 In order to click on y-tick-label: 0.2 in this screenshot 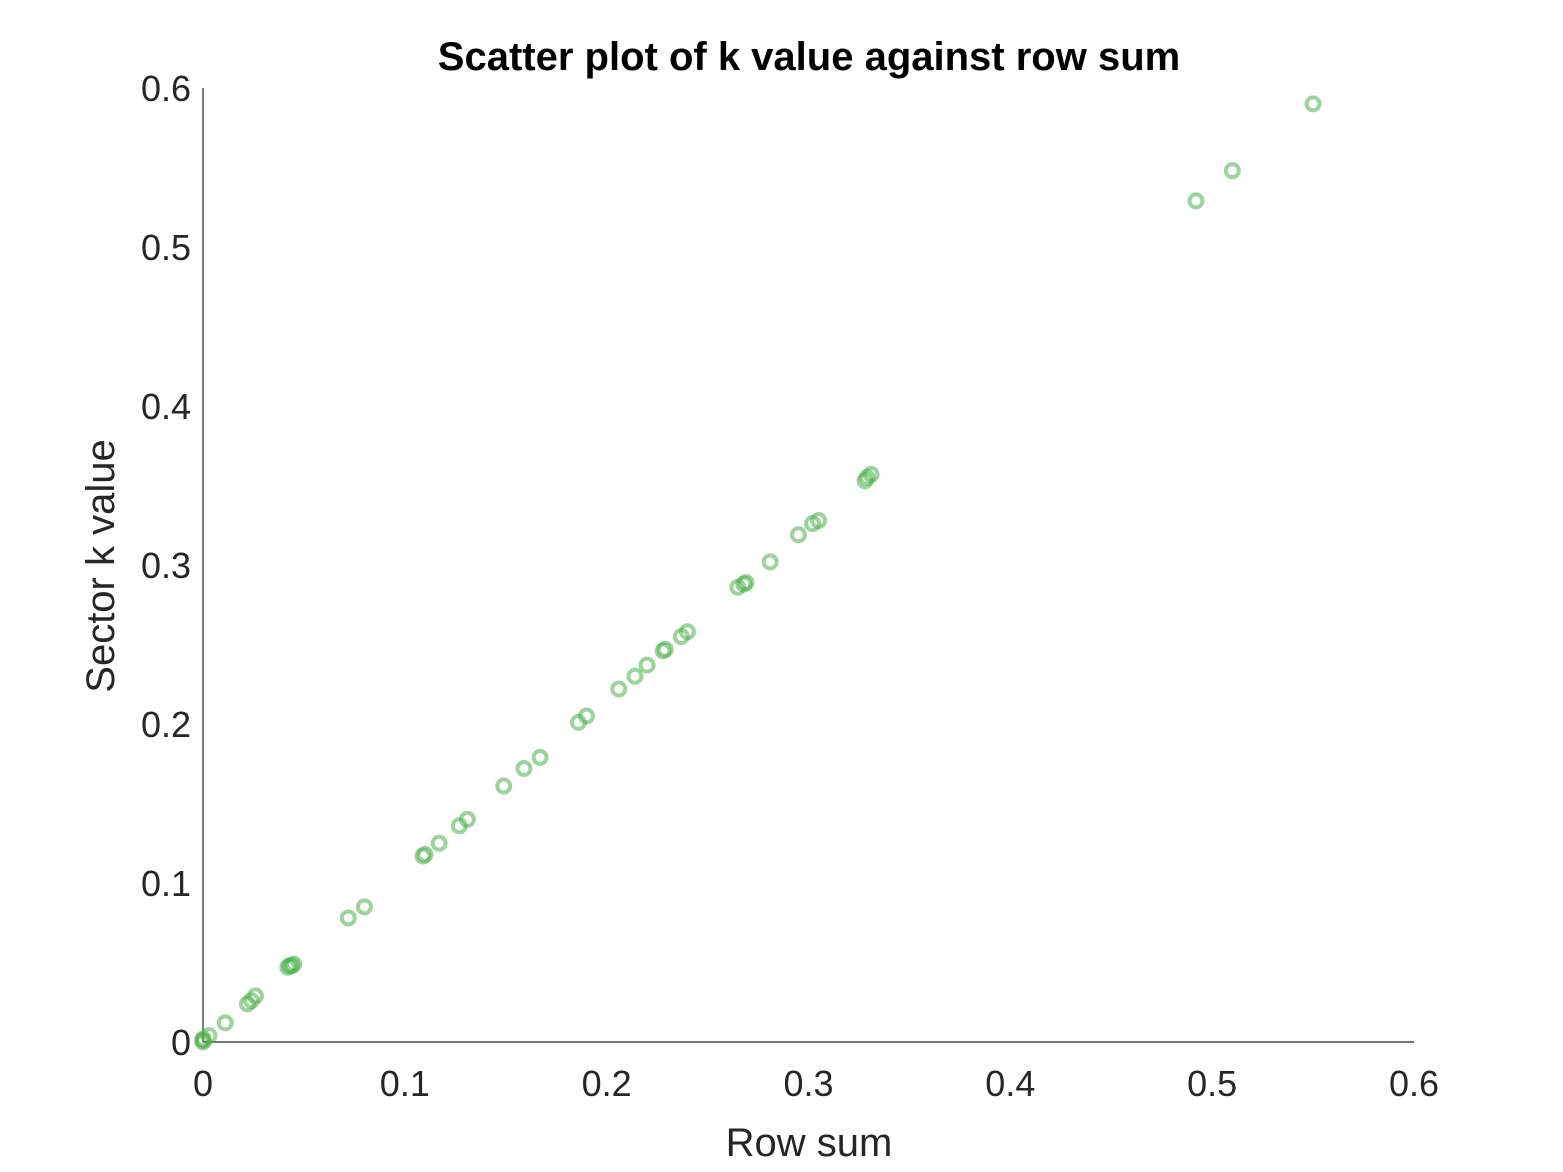, I will do `click(166, 724)`.